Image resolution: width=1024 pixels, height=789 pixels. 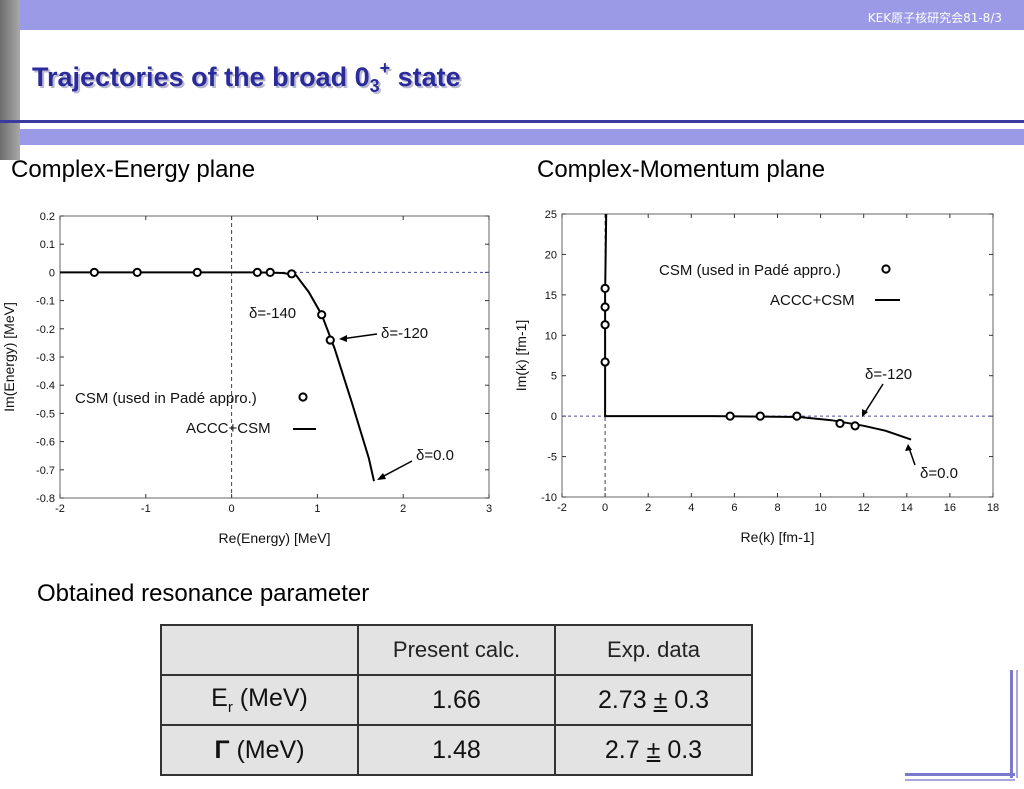 What do you see at coordinates (385, 68) in the screenshot?
I see `title-sup: +` at bounding box center [385, 68].